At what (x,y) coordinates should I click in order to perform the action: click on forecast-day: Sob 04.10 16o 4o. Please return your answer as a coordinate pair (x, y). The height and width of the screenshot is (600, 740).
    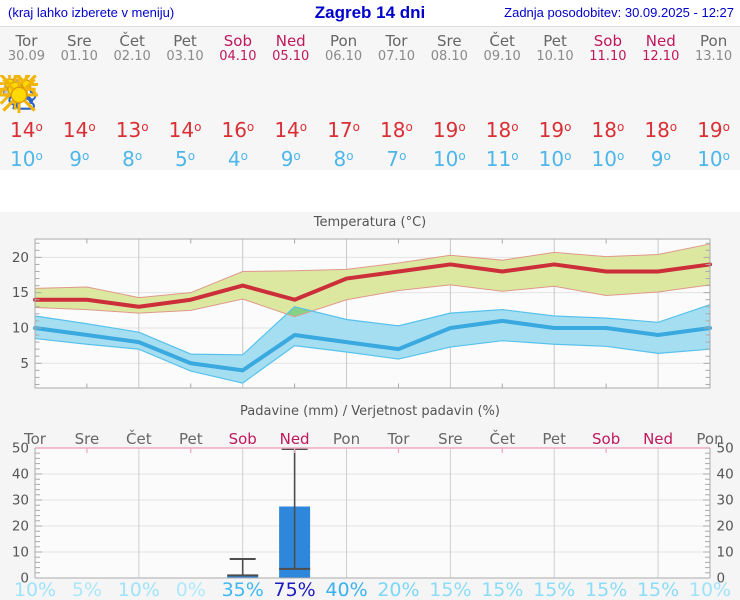
    Looking at the image, I should click on (133, 99).